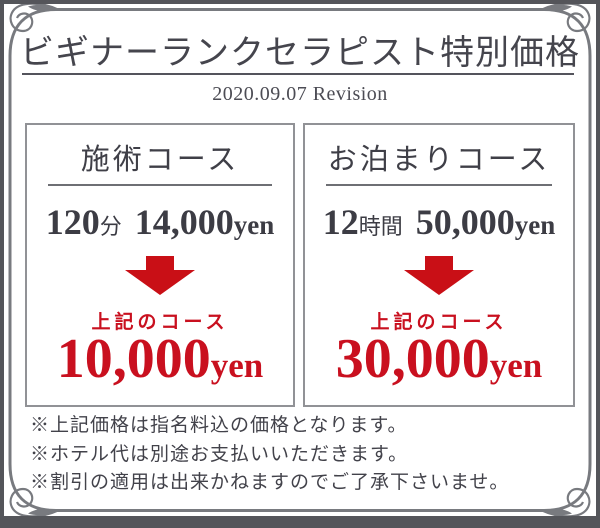 The height and width of the screenshot is (528, 600). I want to click on duration-unit: 分, so click(110, 226).